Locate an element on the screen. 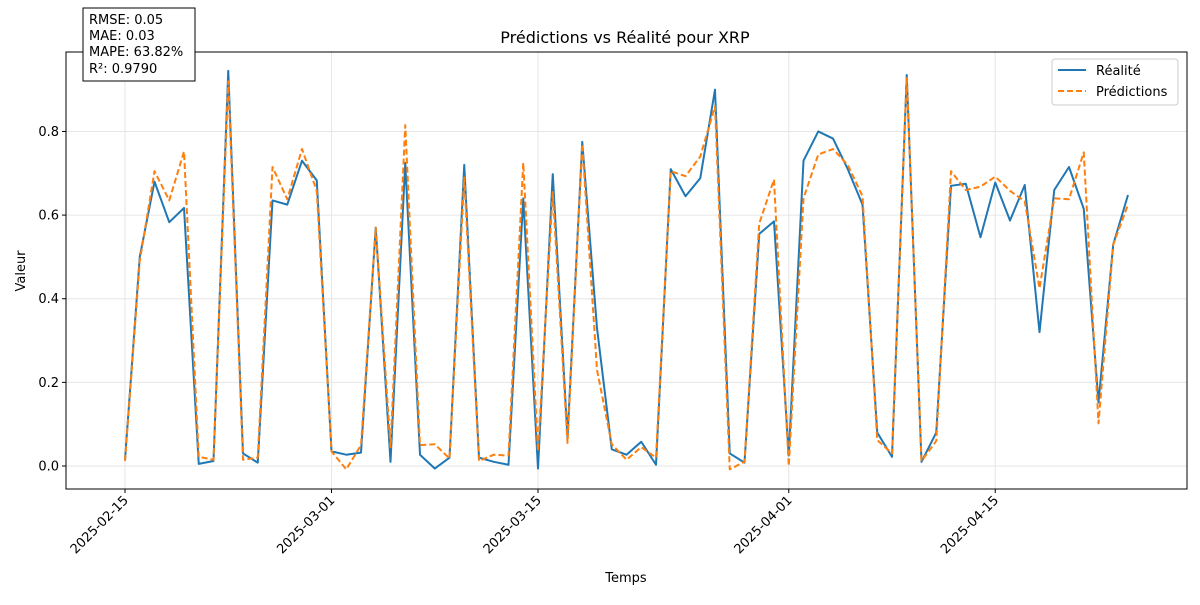  metric-rmse: RMSE: 0.05 is located at coordinates (126, 20).